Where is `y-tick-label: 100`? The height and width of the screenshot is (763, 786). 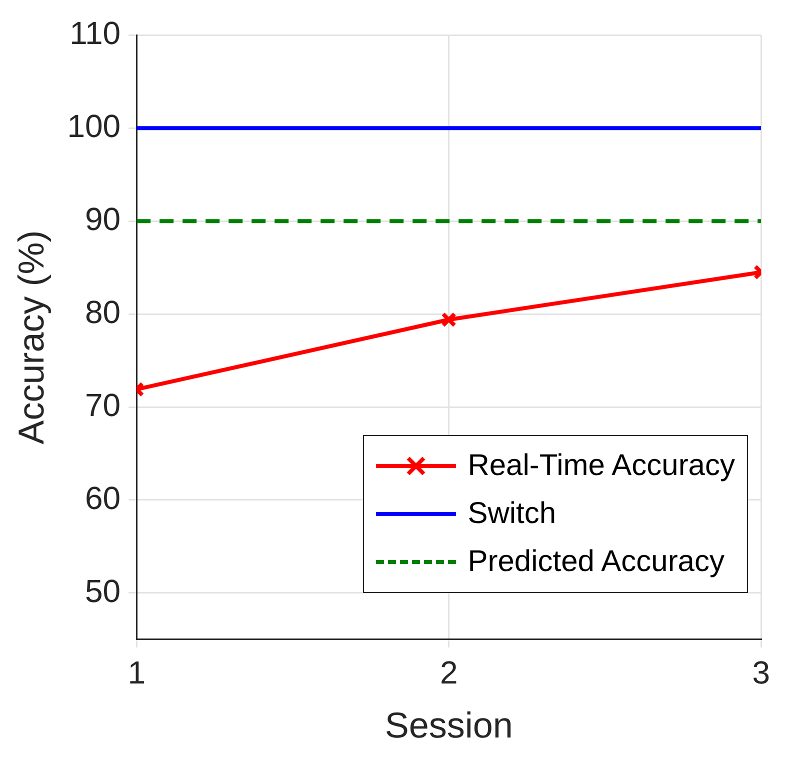
y-tick-label: 100 is located at coordinates (94, 126).